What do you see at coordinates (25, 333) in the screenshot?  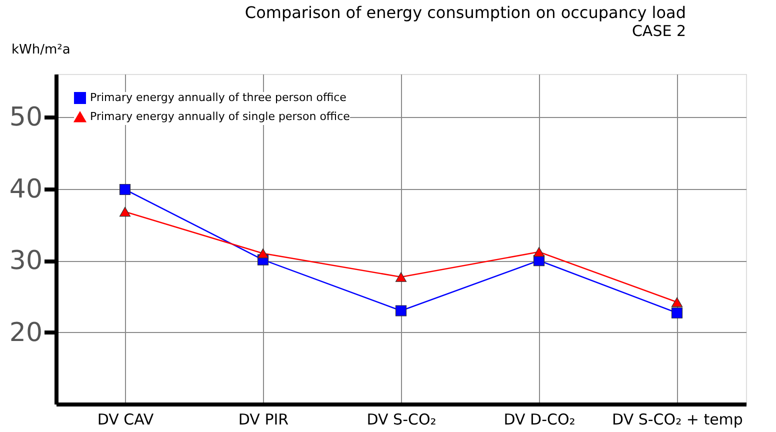 I see `y-tick-label: 20` at bounding box center [25, 333].